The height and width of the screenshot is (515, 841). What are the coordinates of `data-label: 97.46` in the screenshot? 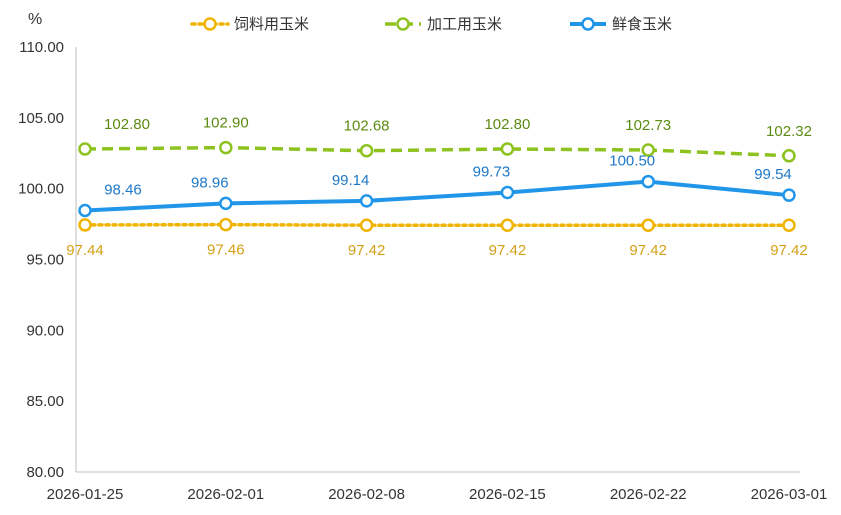 It's located at (226, 250).